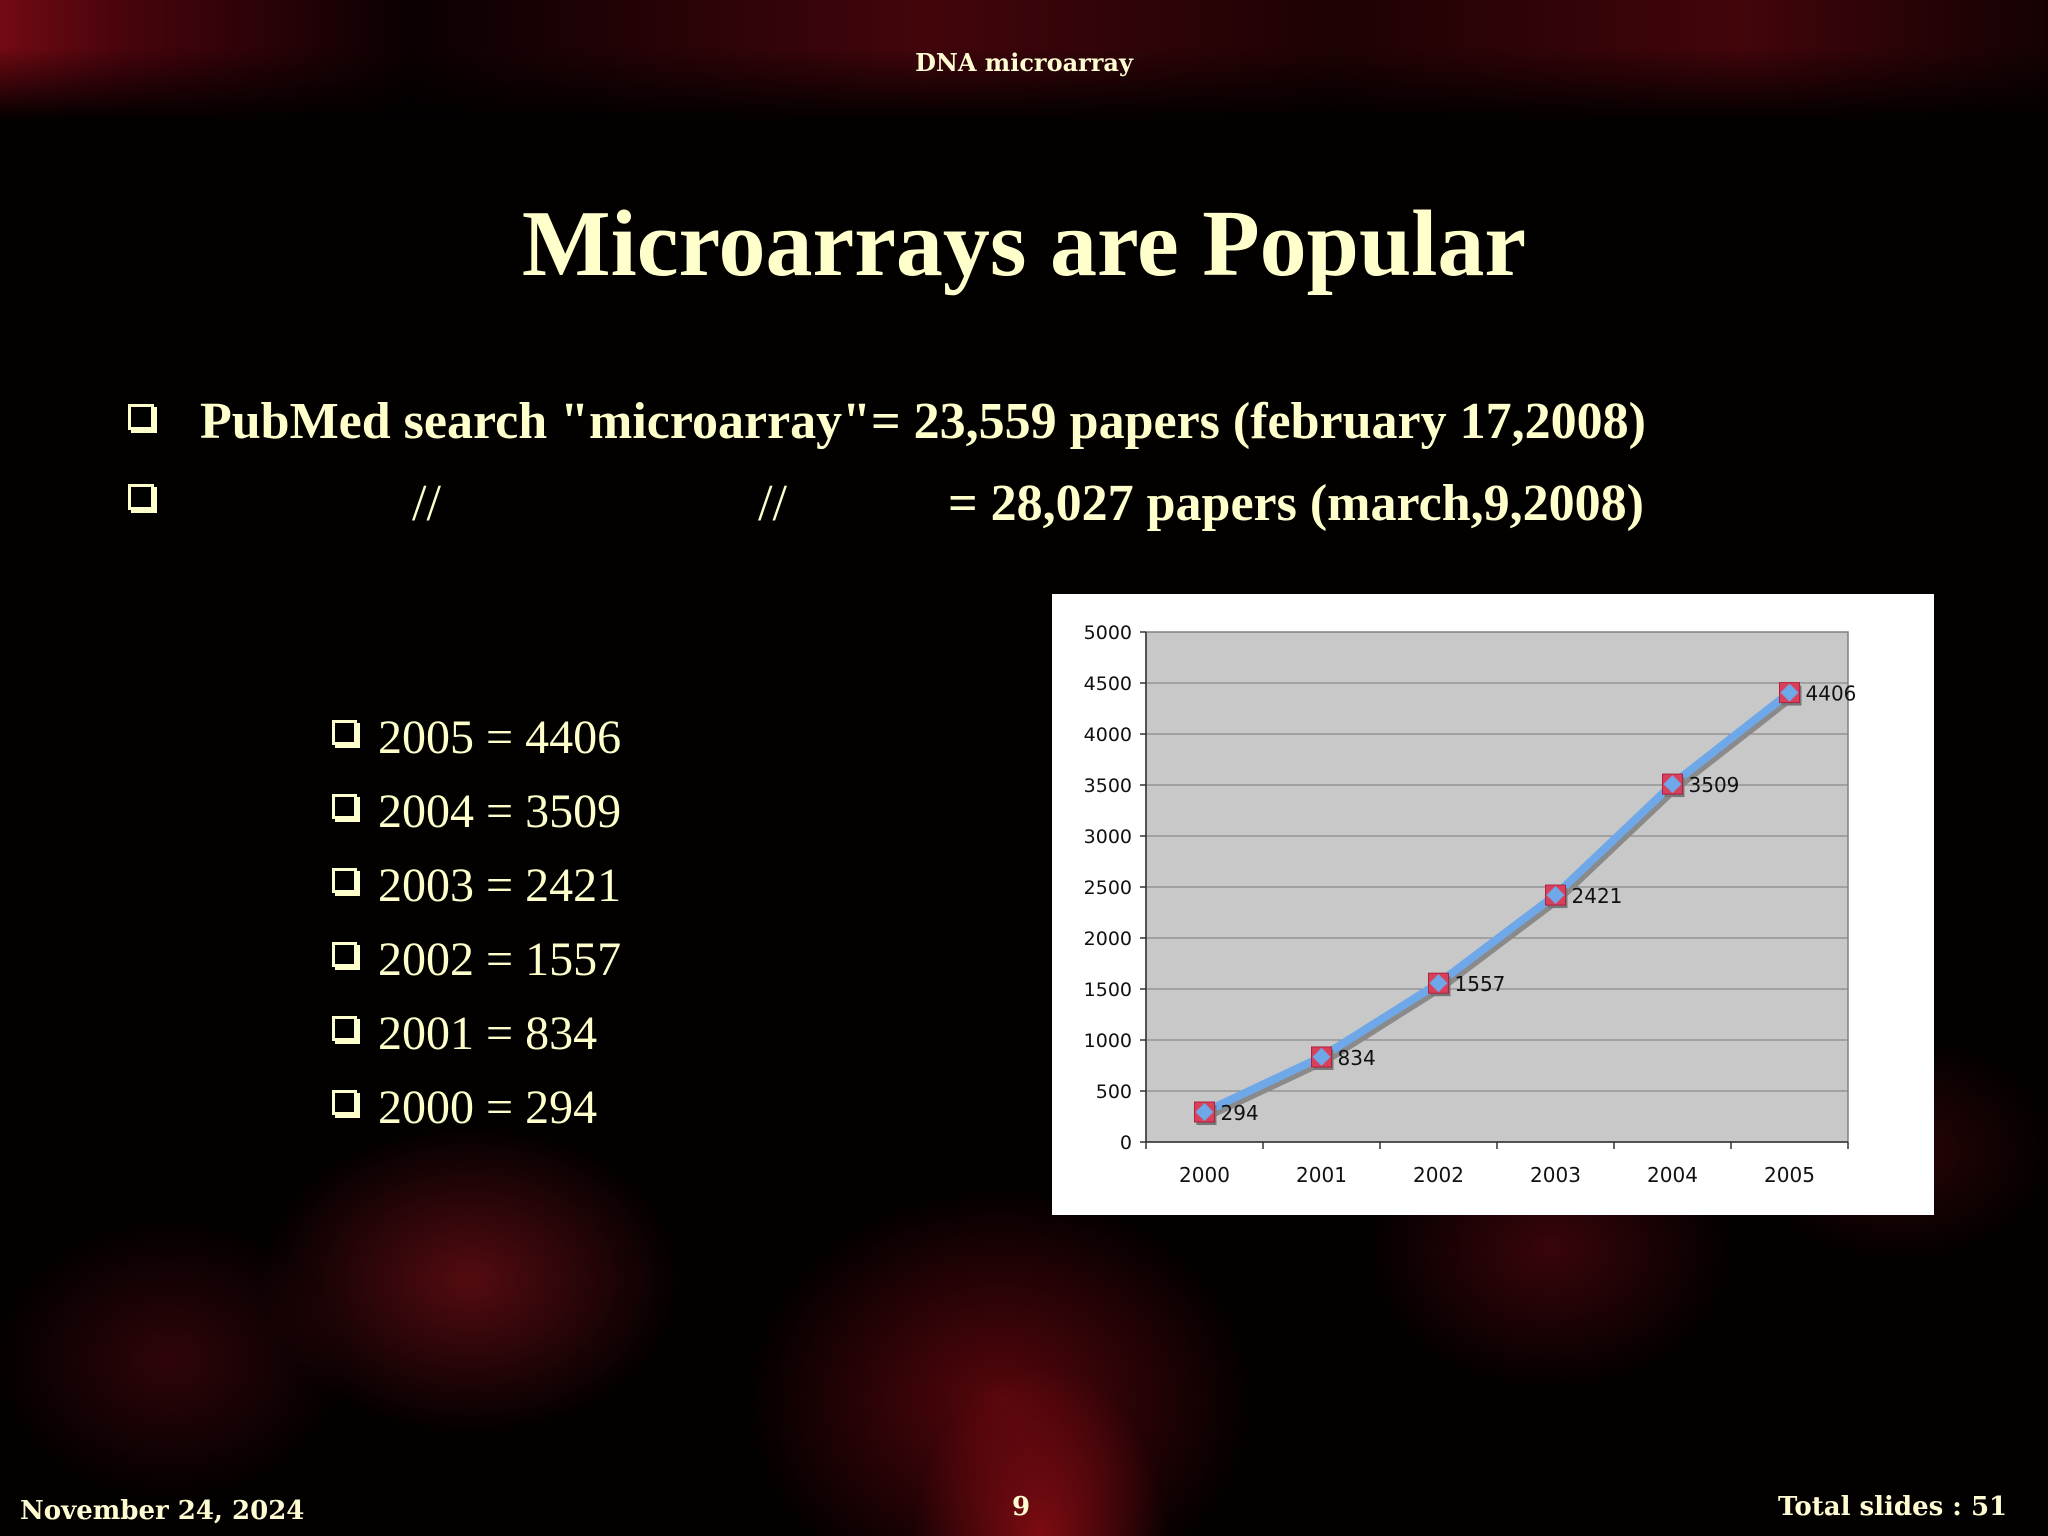 The image size is (2048, 1536). Describe the element at coordinates (1108, 837) in the screenshot. I see `y-tick-label: 3000` at that location.